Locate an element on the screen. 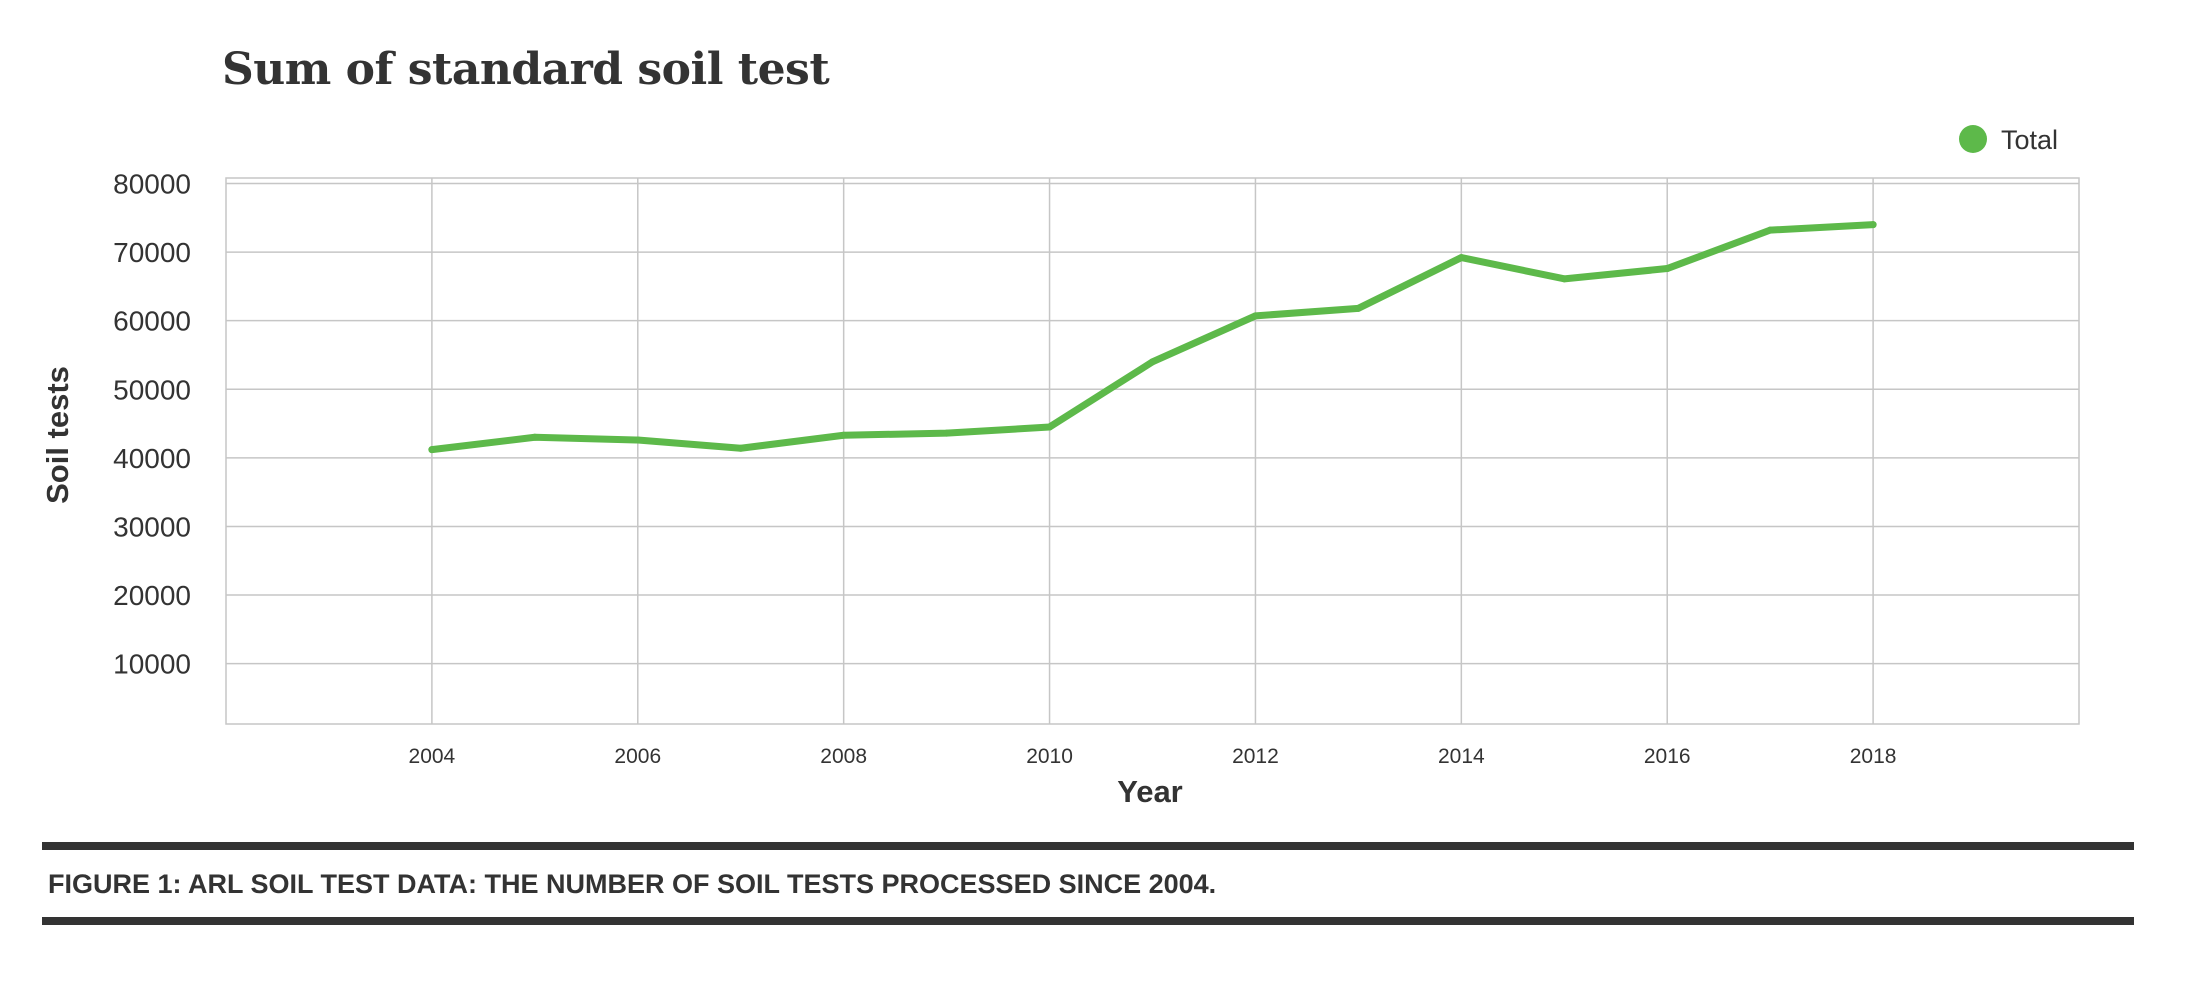 The width and height of the screenshot is (2199, 993). y-axis-label: Soil tests is located at coordinates (57, 435).